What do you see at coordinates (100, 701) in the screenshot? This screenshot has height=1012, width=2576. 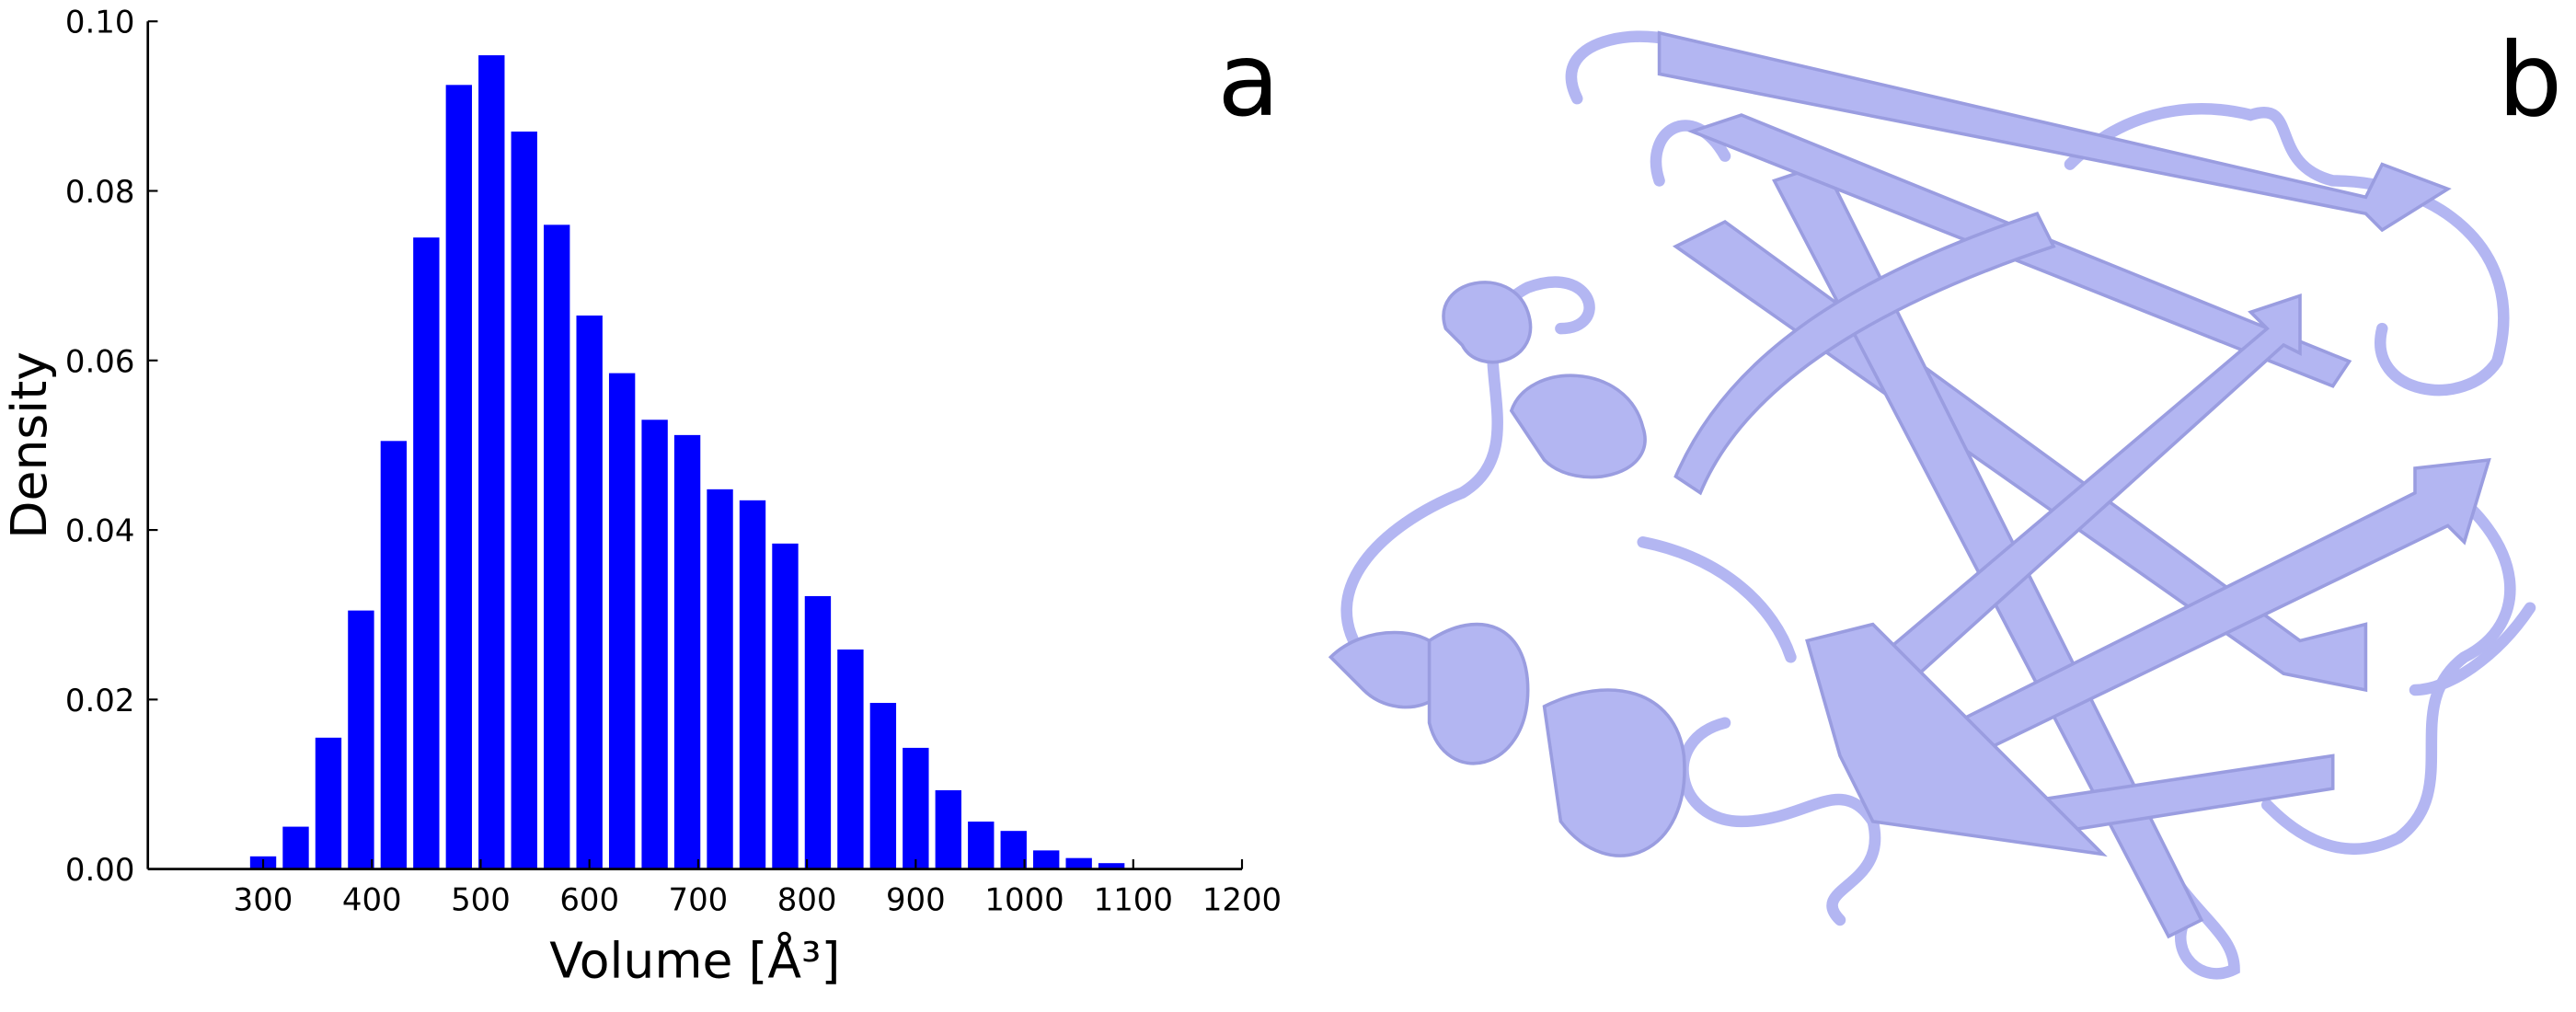 I see `y-tick-label: 0.02` at bounding box center [100, 701].